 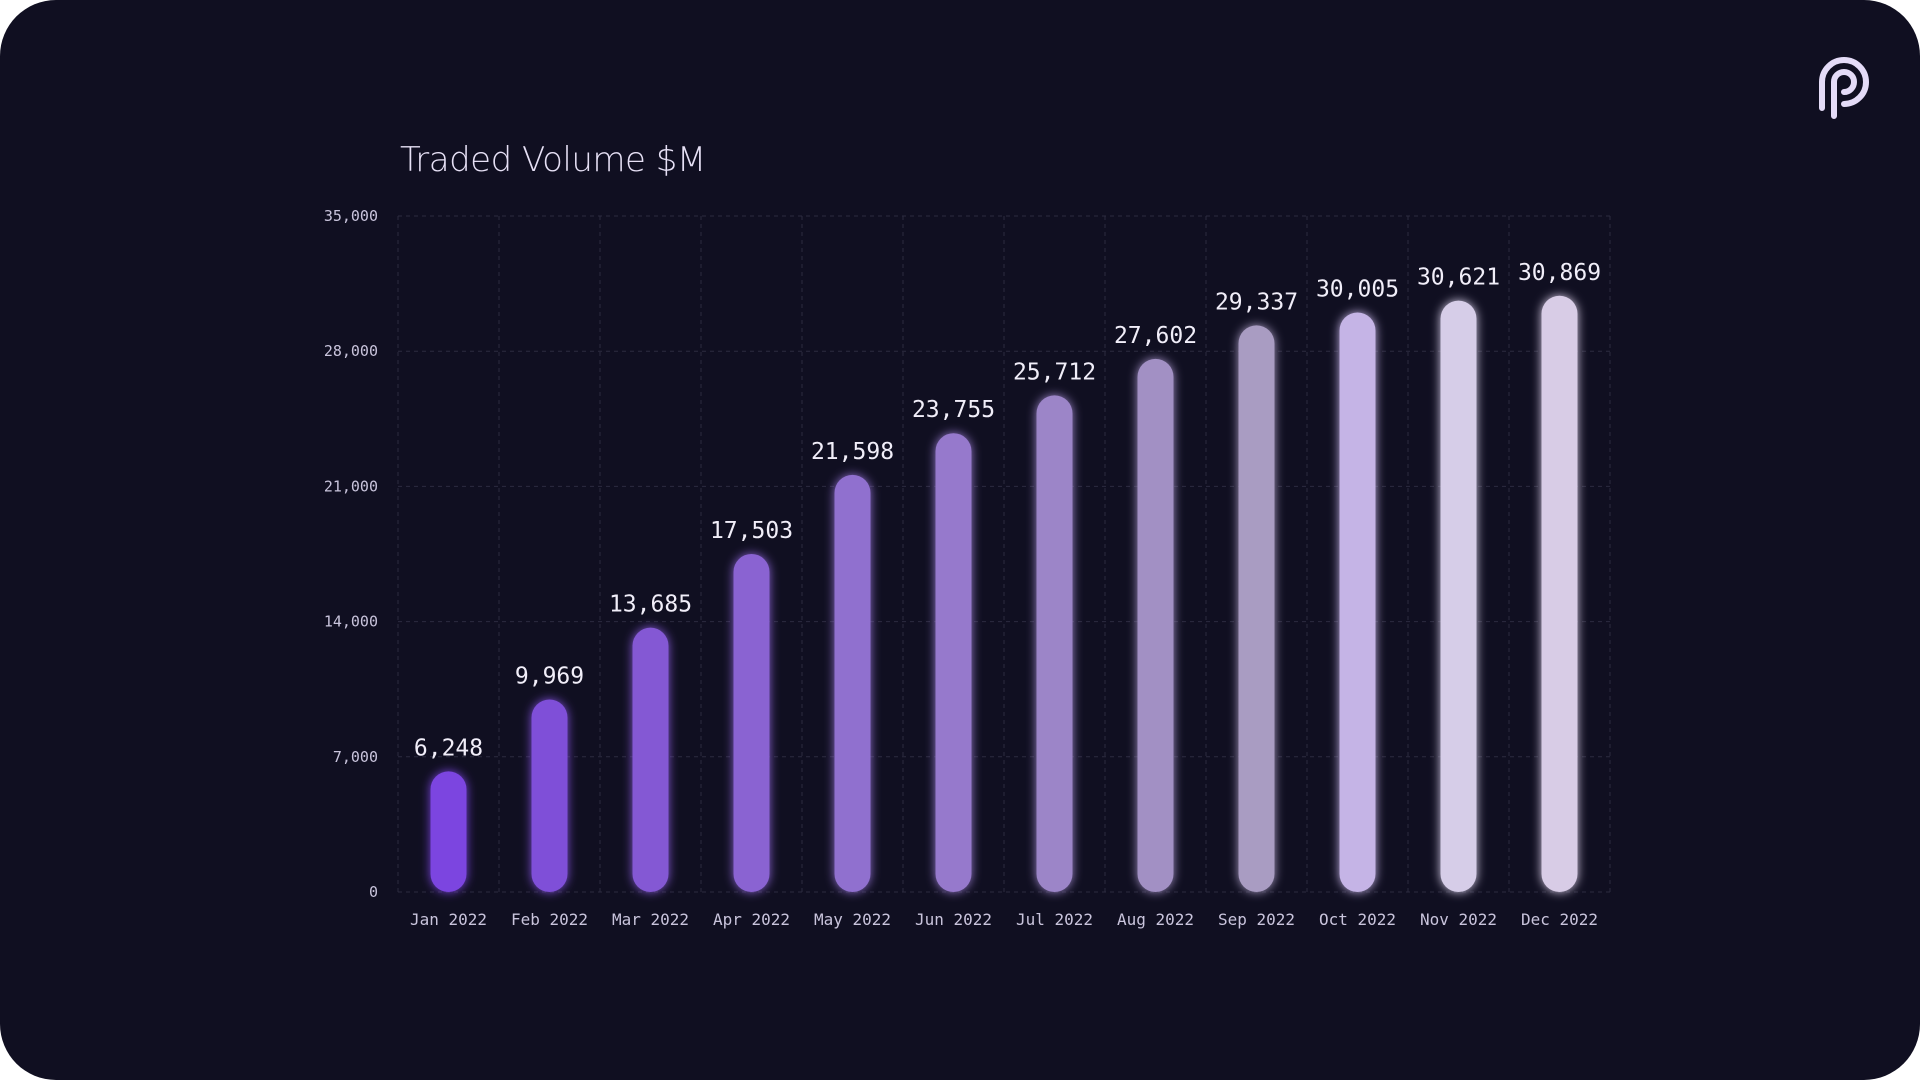 What do you see at coordinates (1559, 273) in the screenshot?
I see `bar-value-label: 30,869` at bounding box center [1559, 273].